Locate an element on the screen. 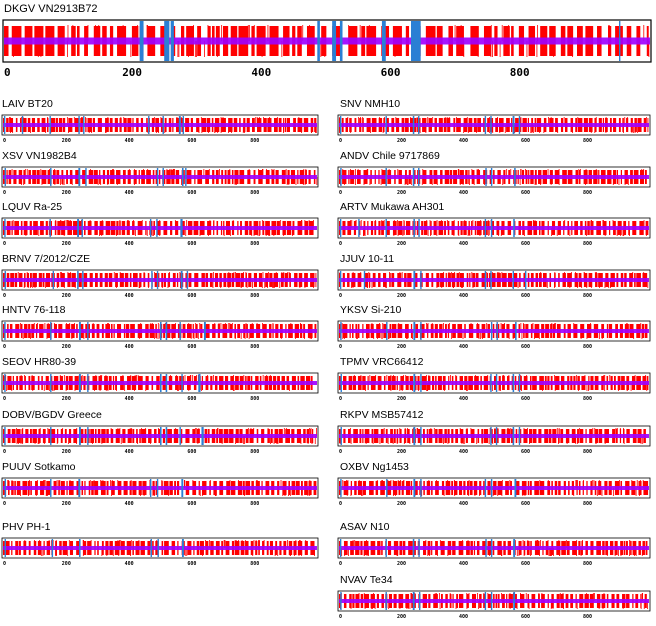 The width and height of the screenshot is (656, 626). tick-label: 600 is located at coordinates (525, 399).